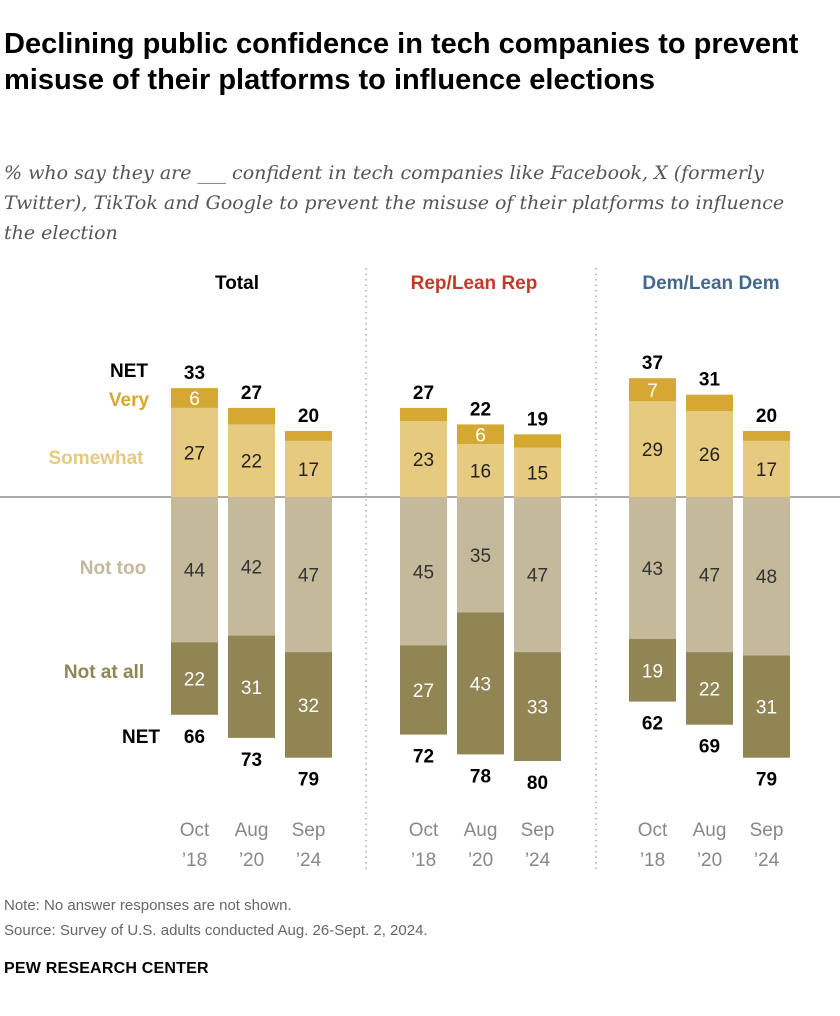  I want to click on label-not-at-all: 32, so click(308, 706).